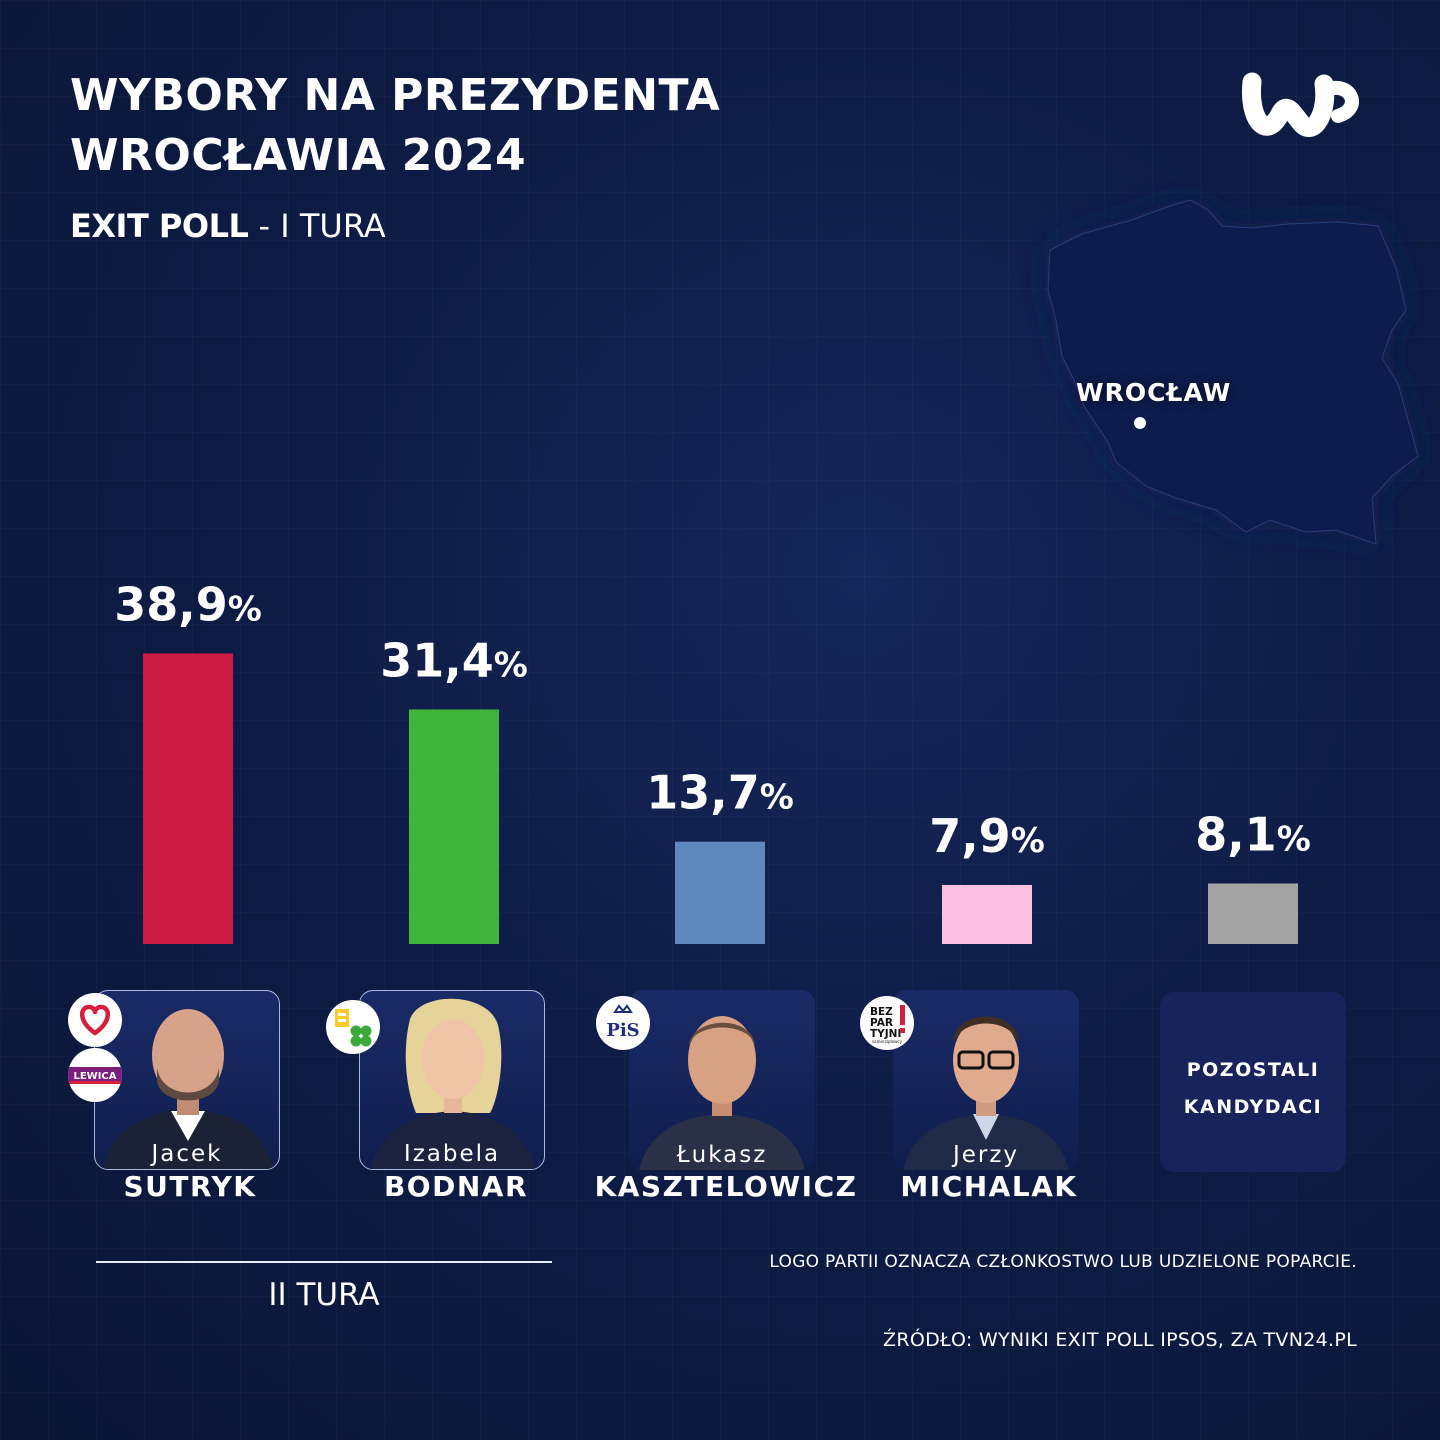 Image resolution: width=1440 pixels, height=1440 pixels. I want to click on svg-text: samorządowcy, so click(887, 1041).